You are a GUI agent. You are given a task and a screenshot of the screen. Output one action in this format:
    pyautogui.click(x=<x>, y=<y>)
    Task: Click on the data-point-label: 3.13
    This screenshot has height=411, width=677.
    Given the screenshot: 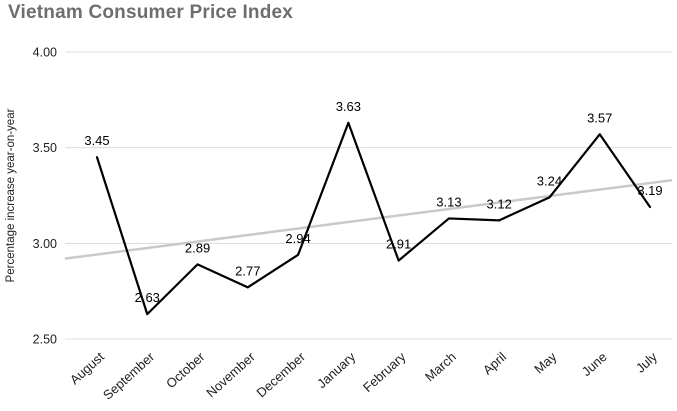 What is the action you would take?
    pyautogui.click(x=448, y=201)
    